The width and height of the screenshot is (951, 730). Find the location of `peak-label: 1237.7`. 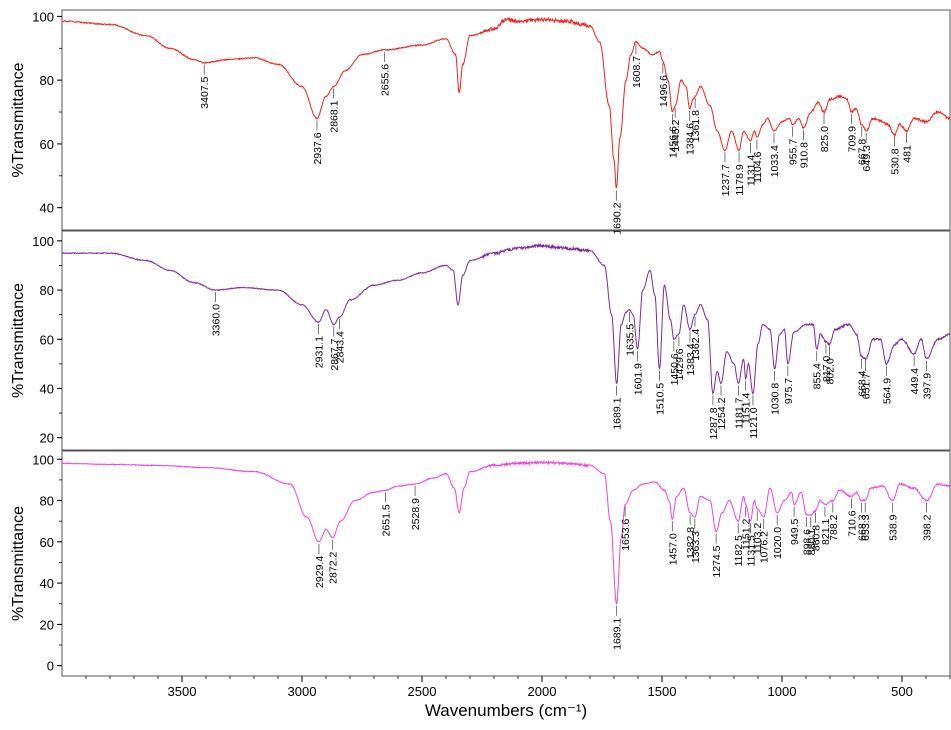

peak-label: 1237.7 is located at coordinates (726, 180).